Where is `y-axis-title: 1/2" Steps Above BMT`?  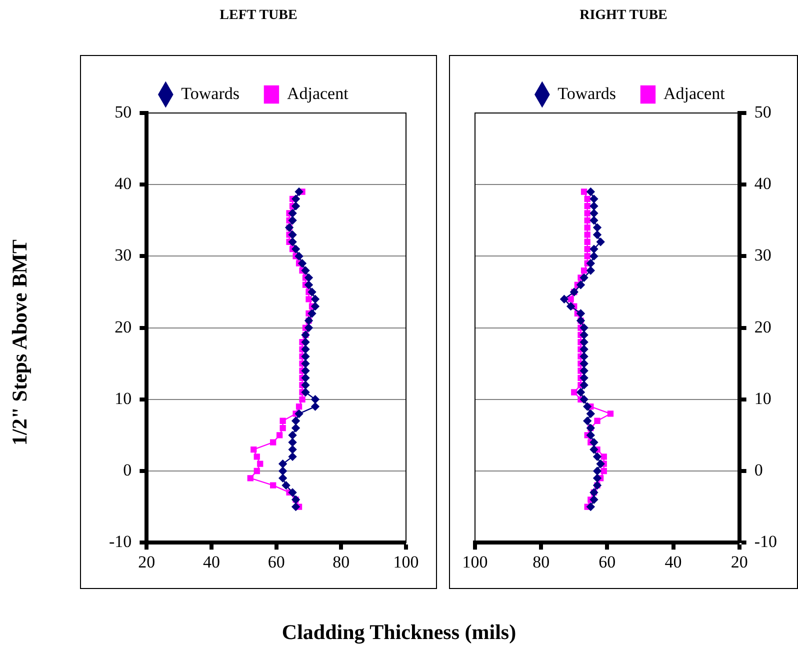 y-axis-title: 1/2" Steps Above BMT is located at coordinates (20, 343).